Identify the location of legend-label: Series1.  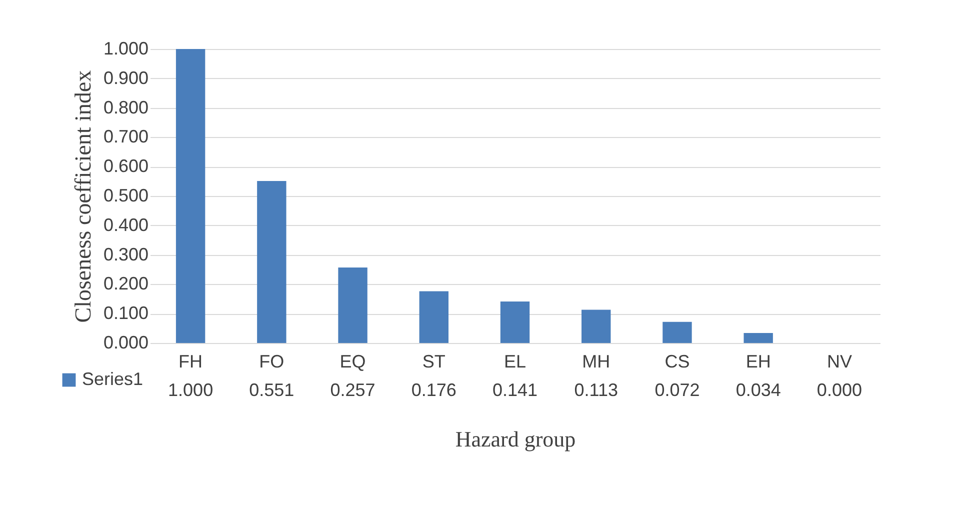
(113, 379).